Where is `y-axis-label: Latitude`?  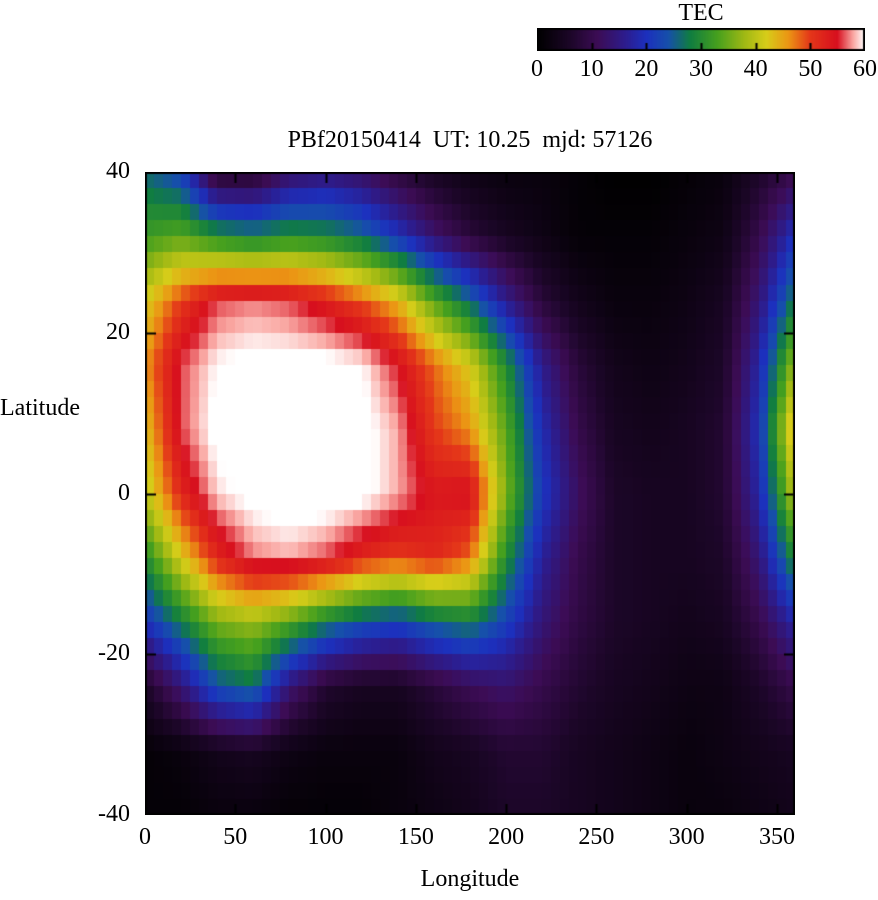 y-axis-label: Latitude is located at coordinates (40, 408).